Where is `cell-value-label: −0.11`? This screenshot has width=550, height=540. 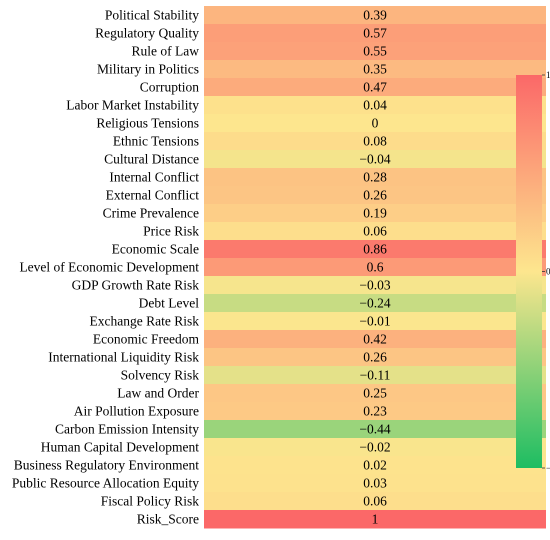
cell-value-label: −0.11 is located at coordinates (375, 375).